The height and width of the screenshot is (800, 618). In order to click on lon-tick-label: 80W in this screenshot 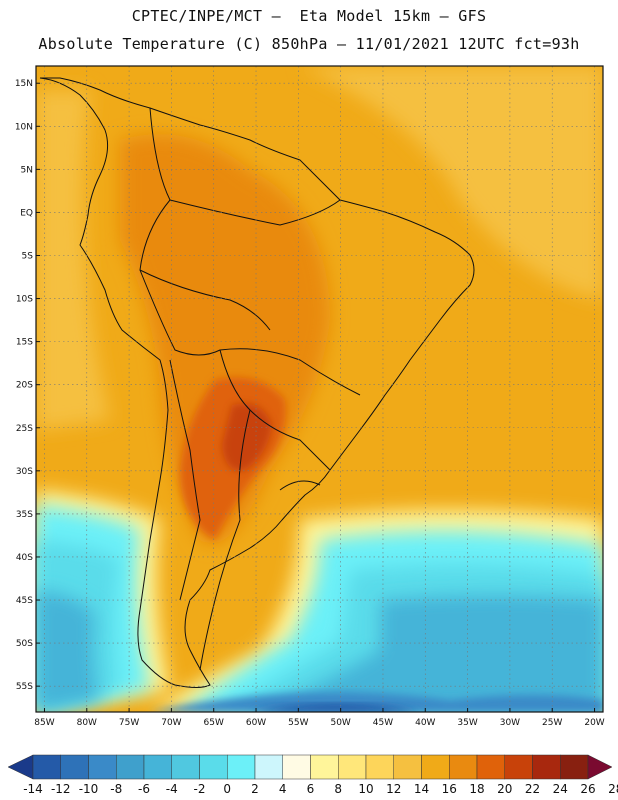, I will do `click(87, 723)`.